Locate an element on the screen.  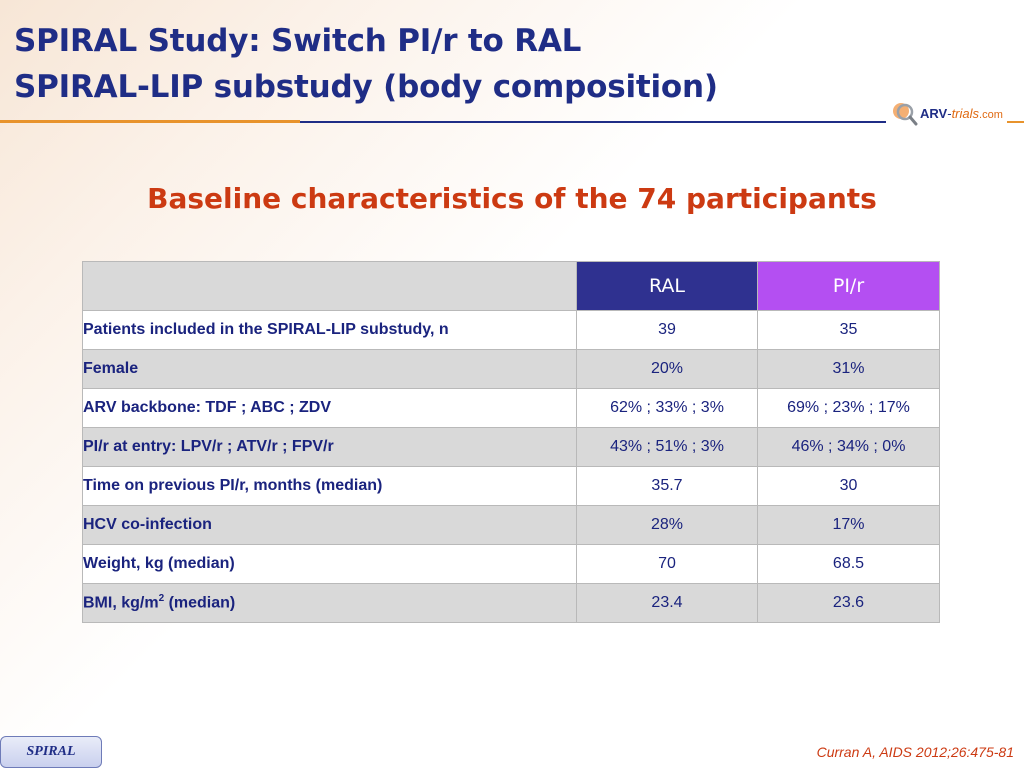
logo-com: .com is located at coordinates (991, 114).